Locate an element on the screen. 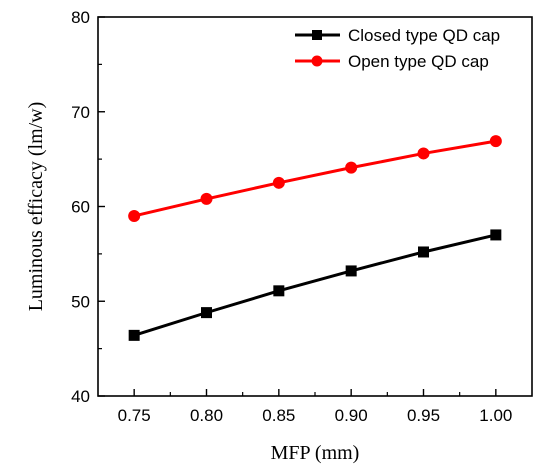 The image size is (550, 472). x-tick-label: 0.75 is located at coordinates (134, 415).